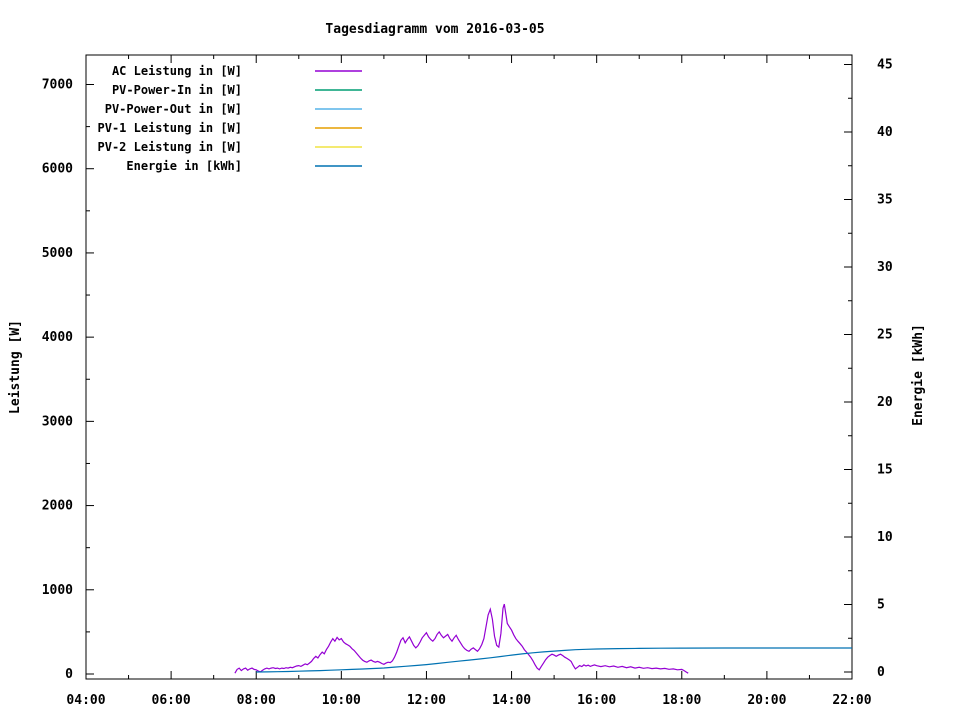 The height and width of the screenshot is (720, 960). Describe the element at coordinates (851, 700) in the screenshot. I see `x-axis-tick-label: 22:00` at that location.